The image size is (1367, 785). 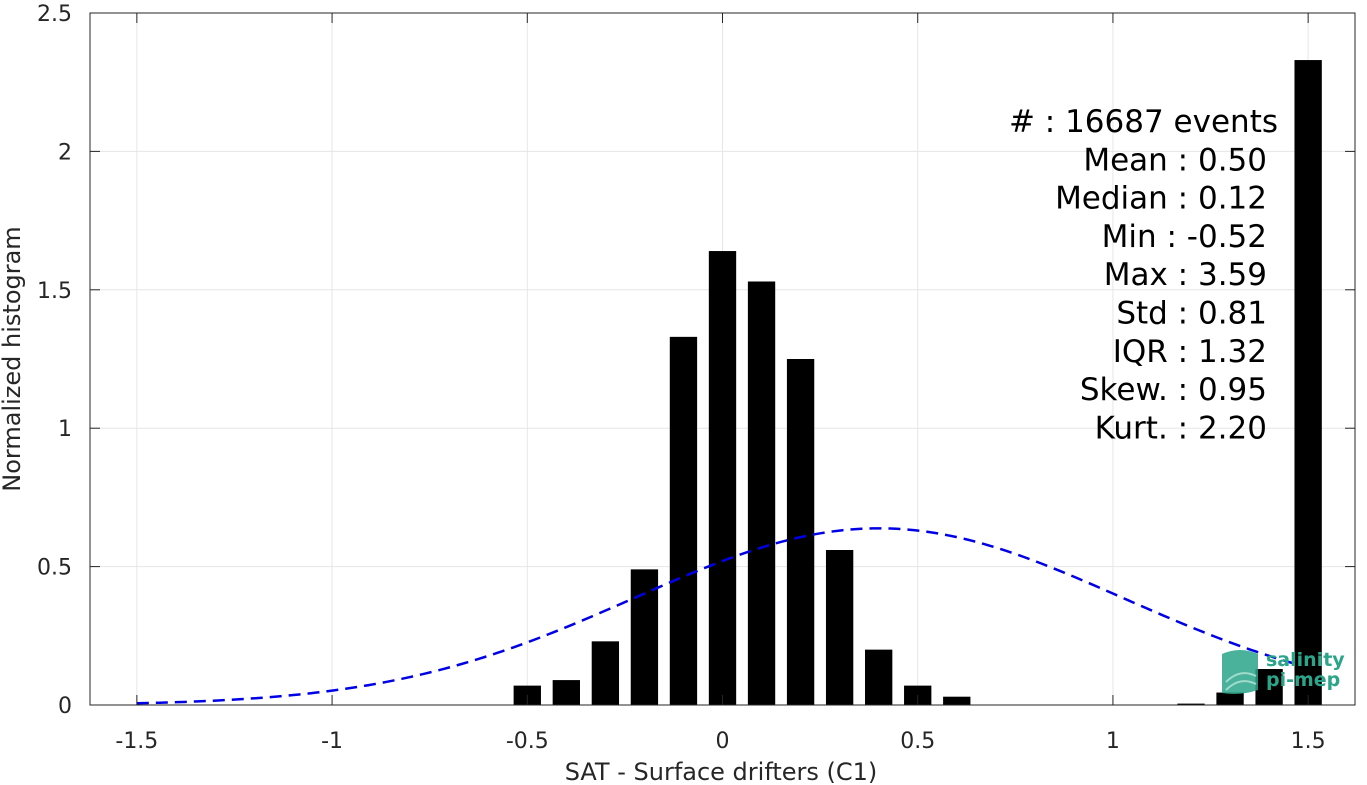 I want to click on stat-line: Kurt. : 2.20, so click(x=1181, y=428).